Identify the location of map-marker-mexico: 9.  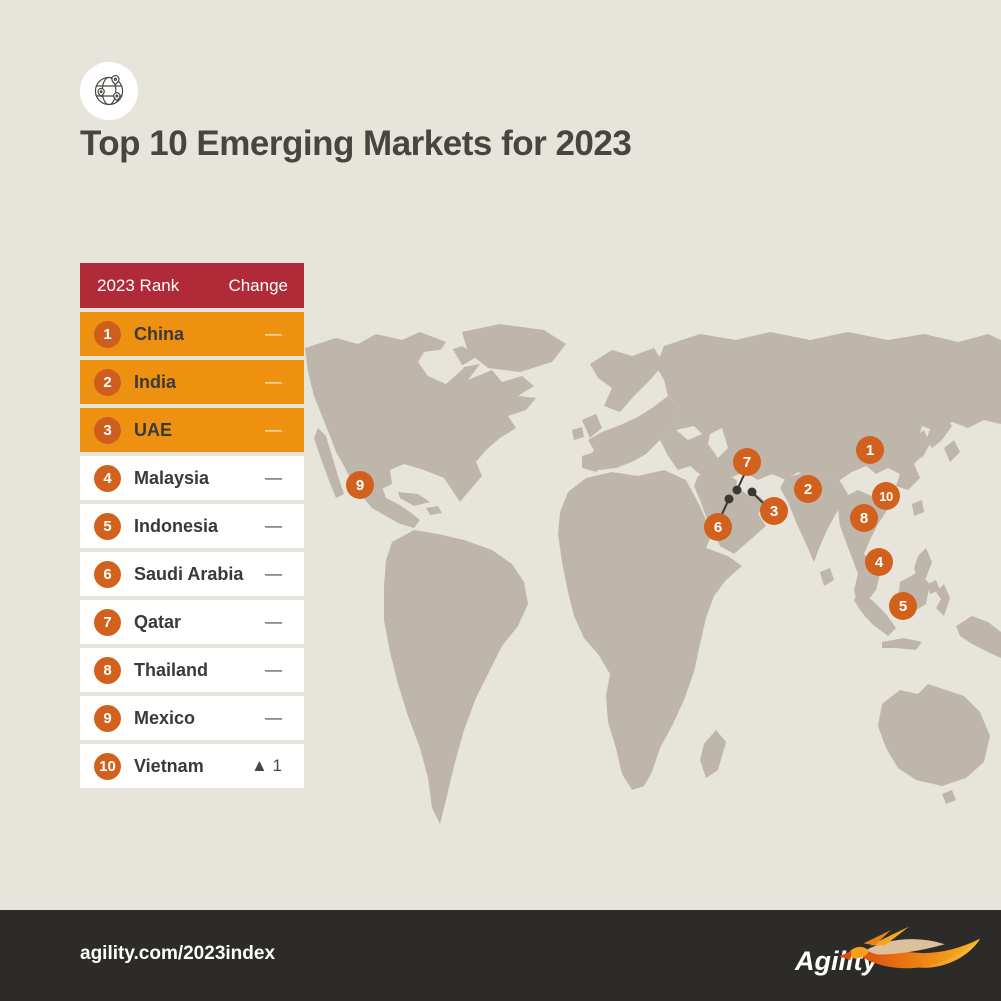
(360, 485).